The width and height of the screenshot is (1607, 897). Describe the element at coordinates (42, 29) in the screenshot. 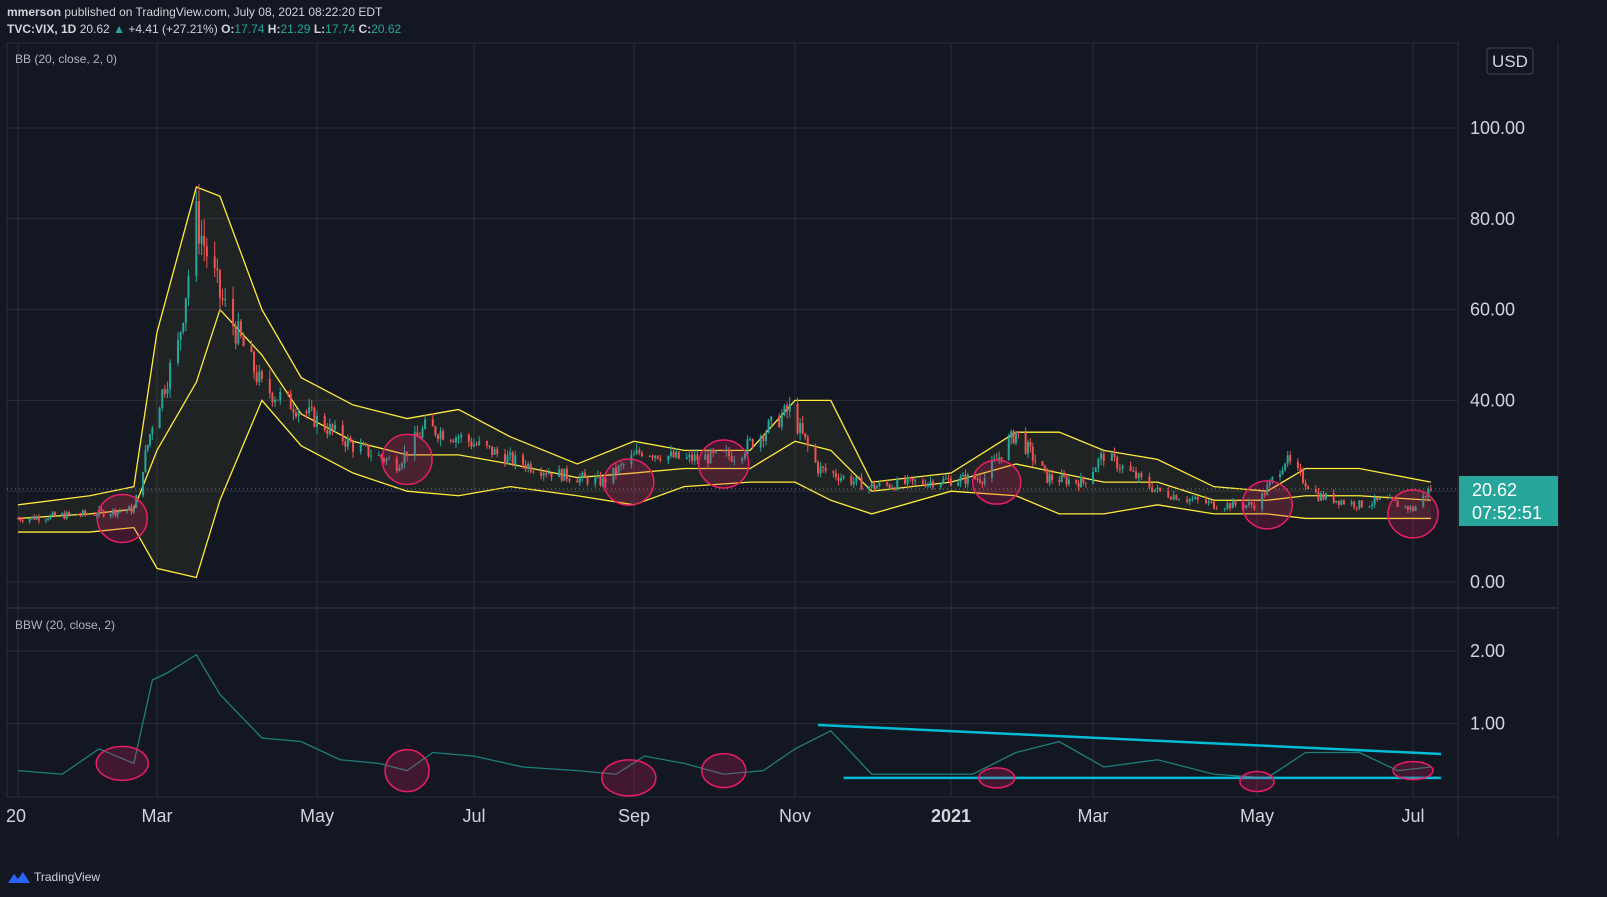

I see `symbol-label: TVC:VIX, 1D` at that location.